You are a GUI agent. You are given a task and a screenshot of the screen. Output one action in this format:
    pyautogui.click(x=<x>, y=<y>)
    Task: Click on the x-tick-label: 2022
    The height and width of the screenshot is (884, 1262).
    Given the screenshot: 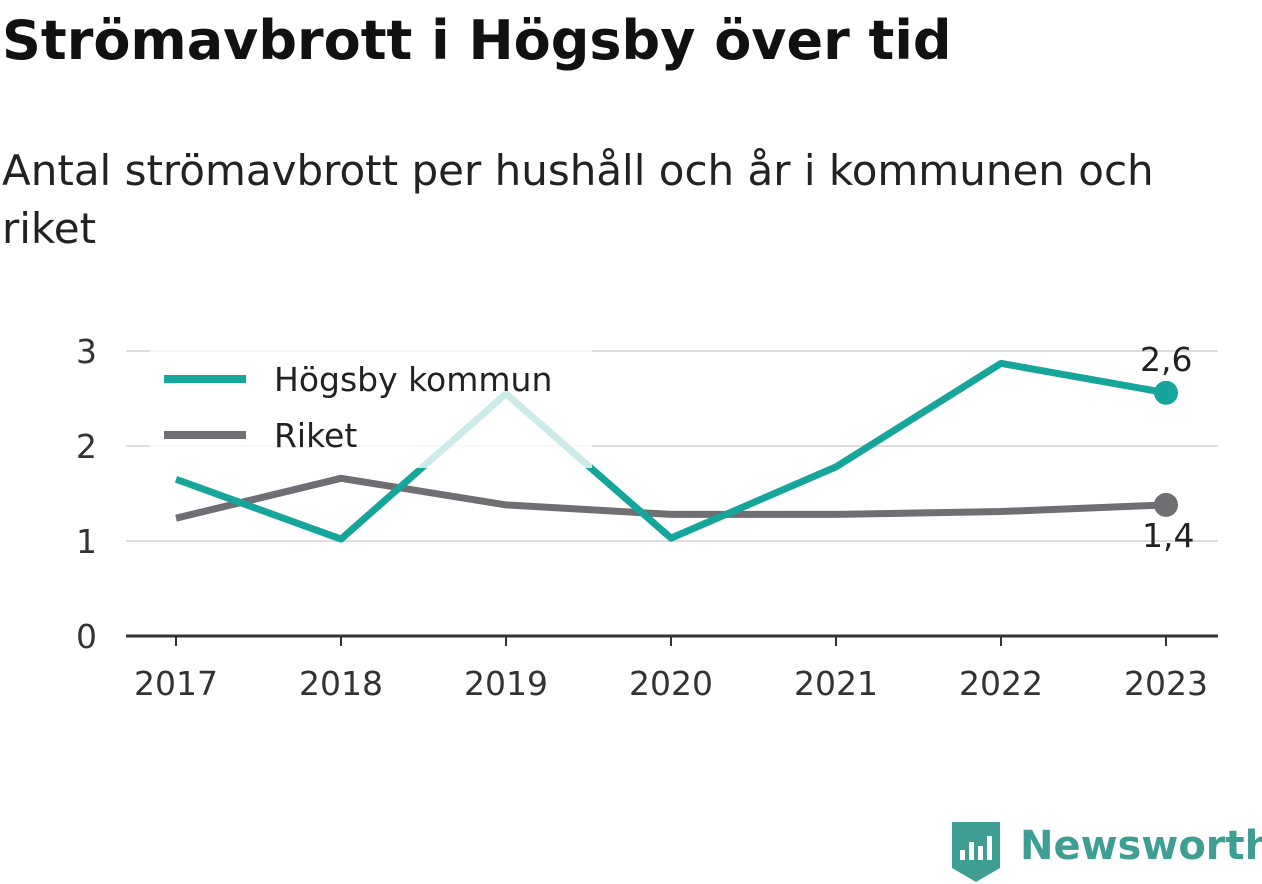 What is the action you would take?
    pyautogui.click(x=1001, y=683)
    